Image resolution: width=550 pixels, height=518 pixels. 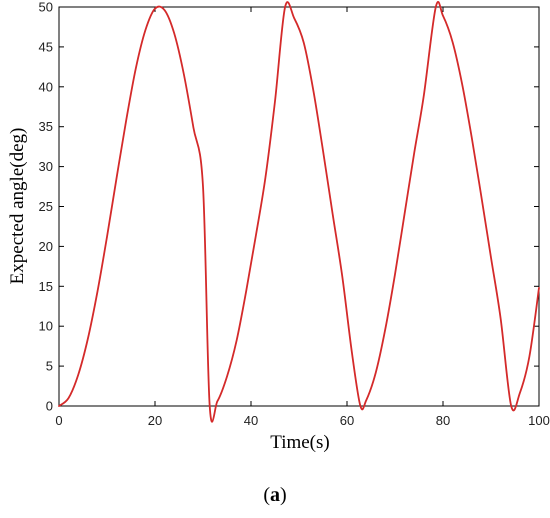 I want to click on y-tick-label: 50, so click(x=46, y=7).